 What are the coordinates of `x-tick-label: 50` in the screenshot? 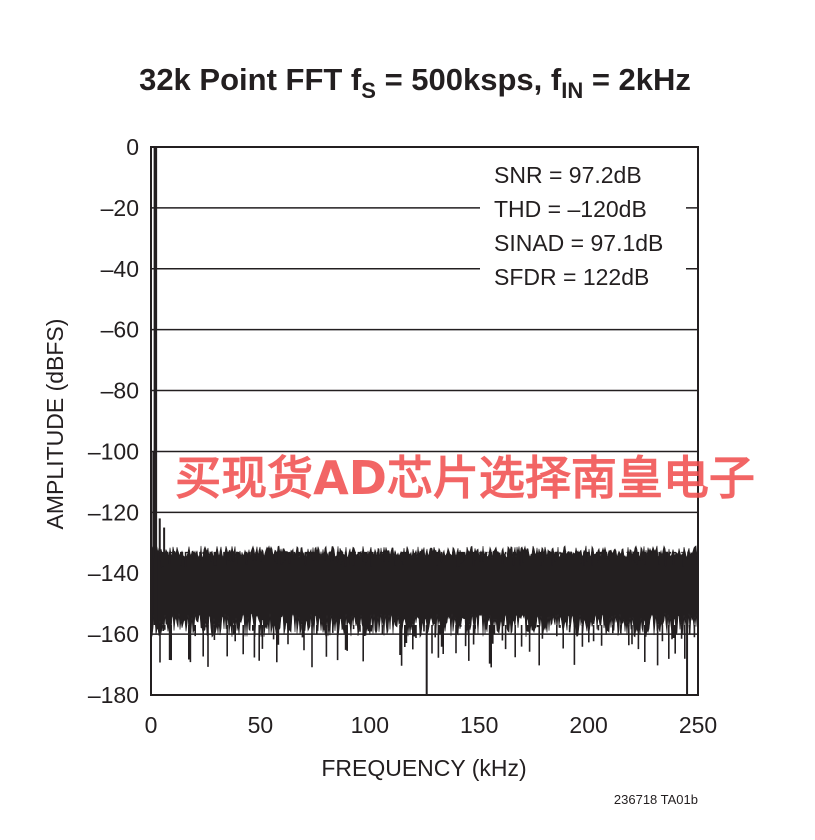 It's located at (261, 725).